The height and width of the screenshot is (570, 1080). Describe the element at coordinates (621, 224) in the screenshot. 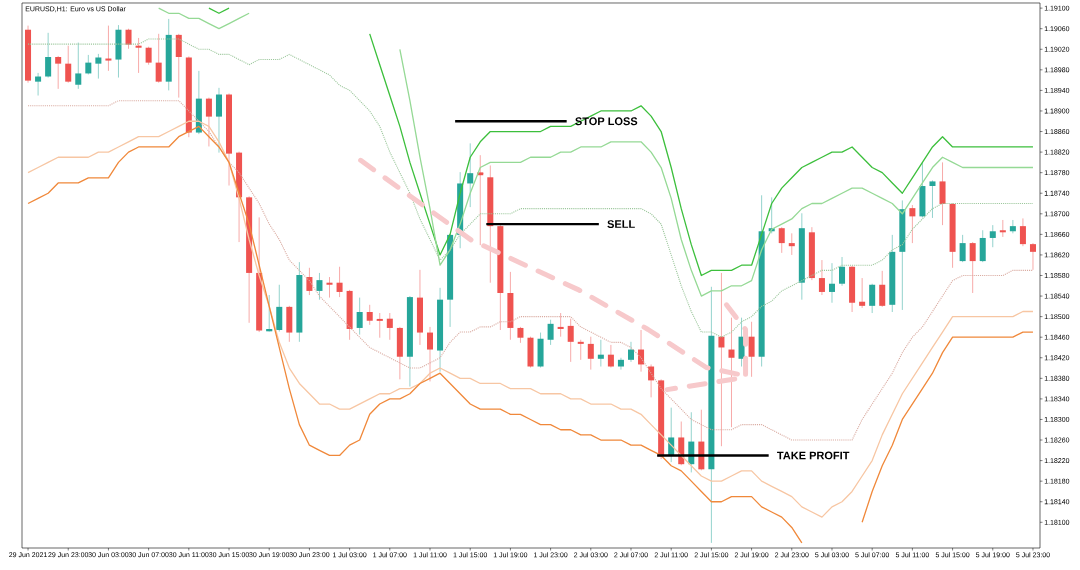

I see `ref-line-label: SELL` at that location.